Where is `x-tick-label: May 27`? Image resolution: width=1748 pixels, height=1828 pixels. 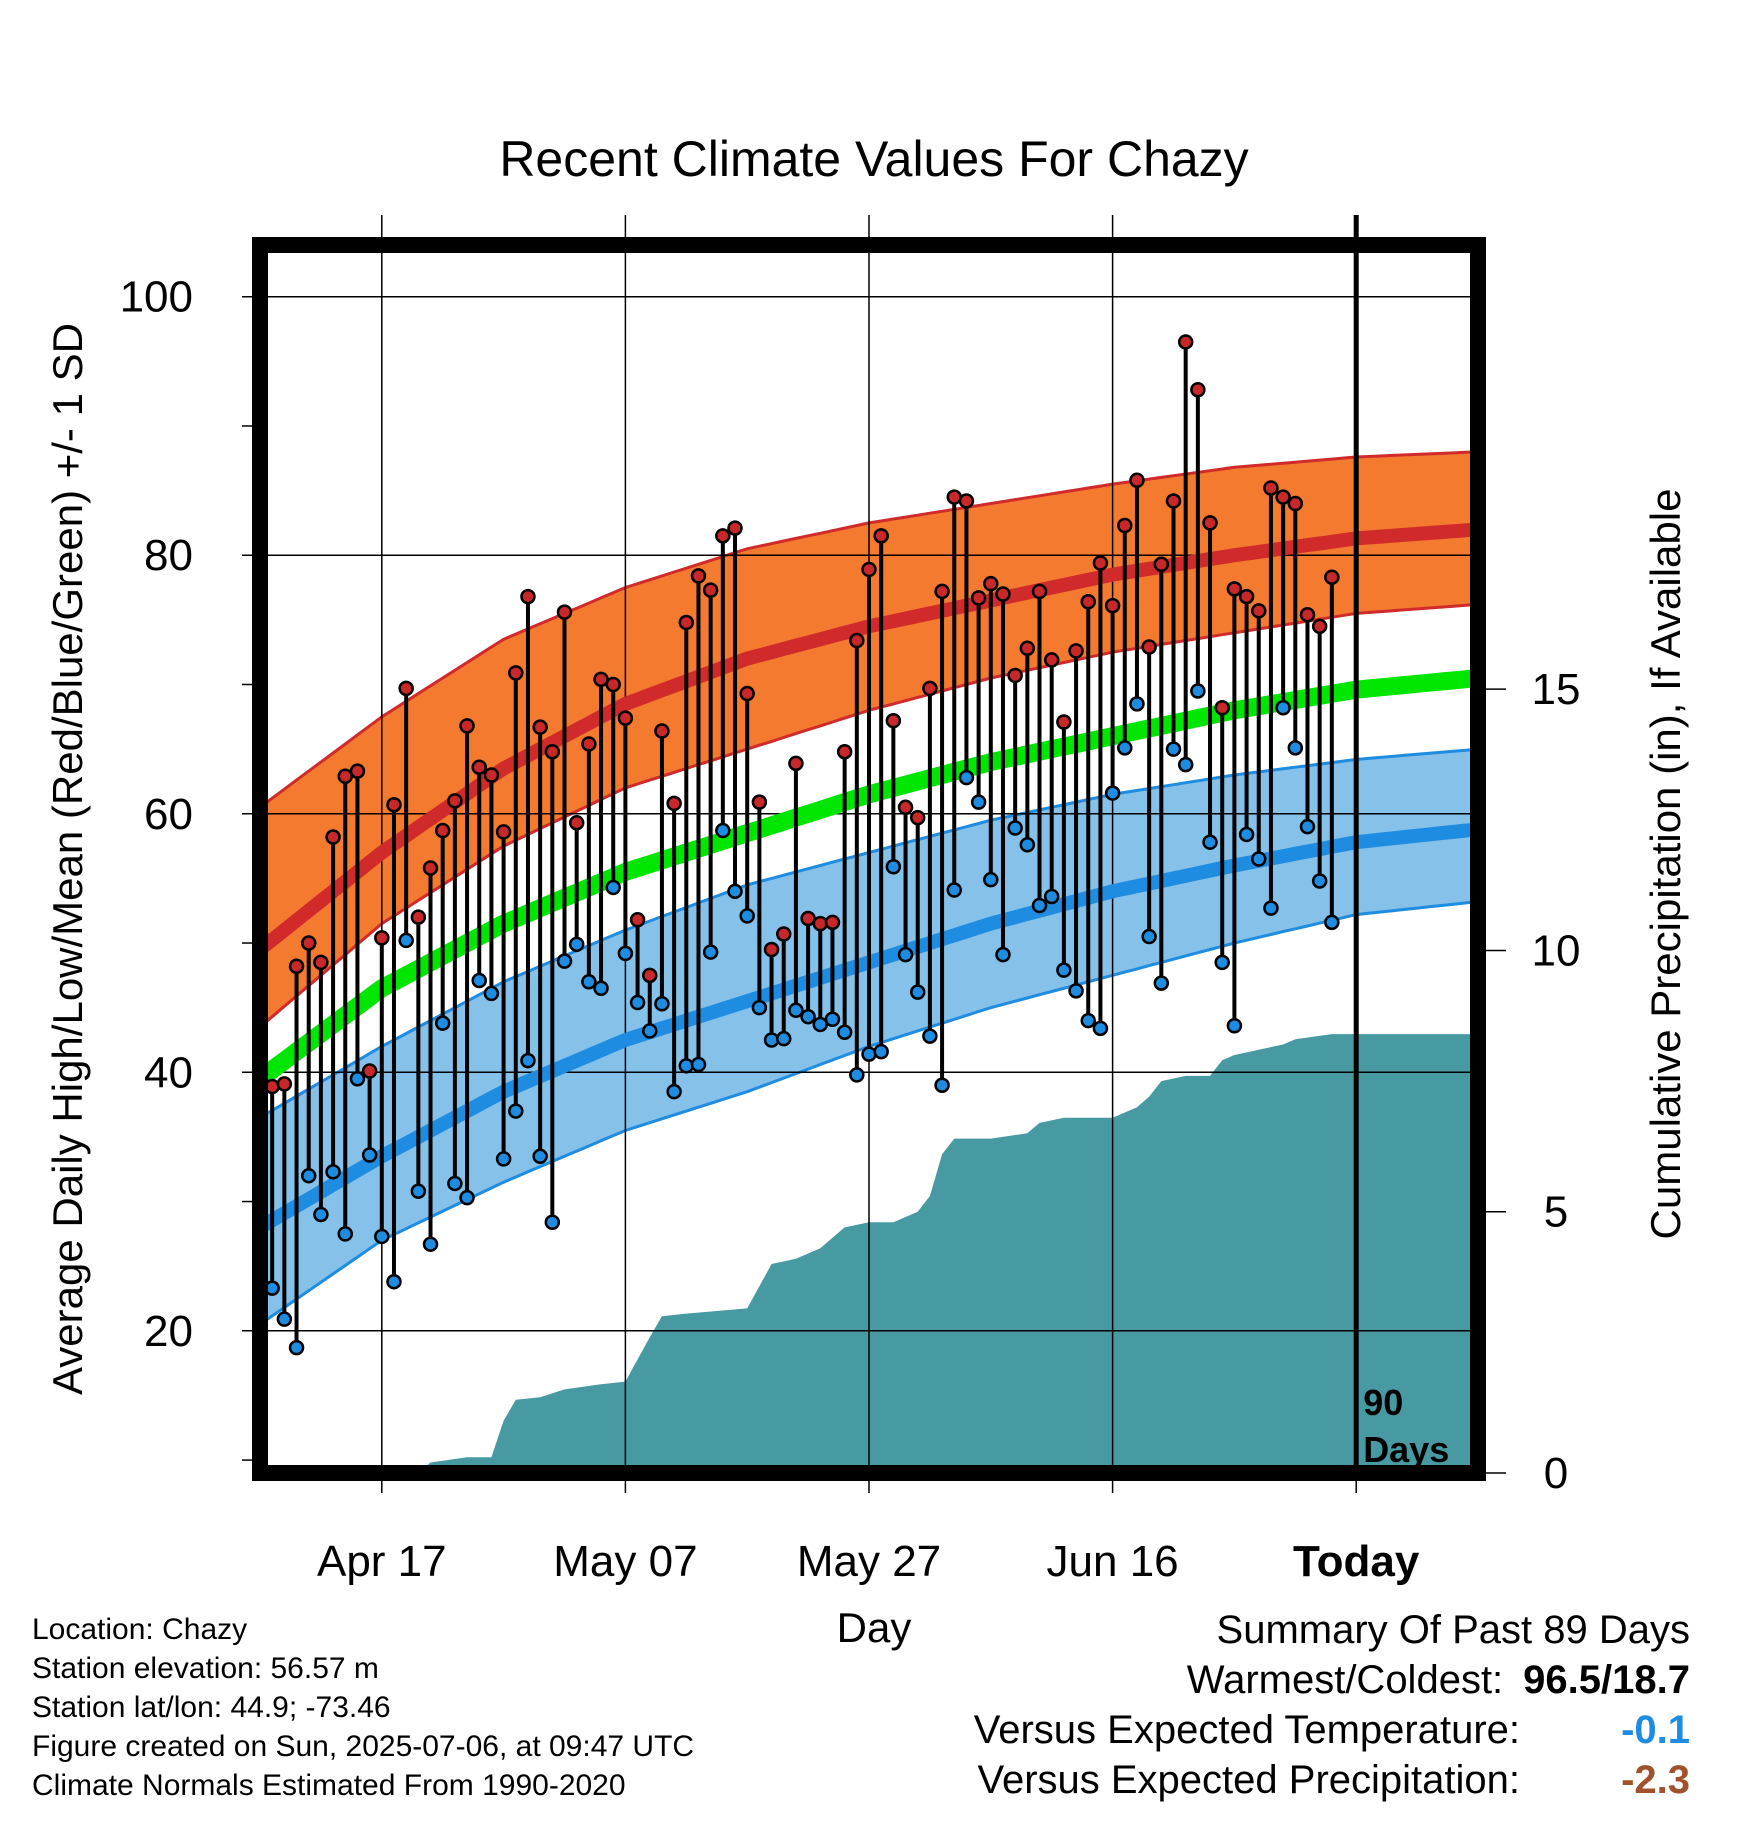
x-tick-label: May 27 is located at coordinates (869, 1561).